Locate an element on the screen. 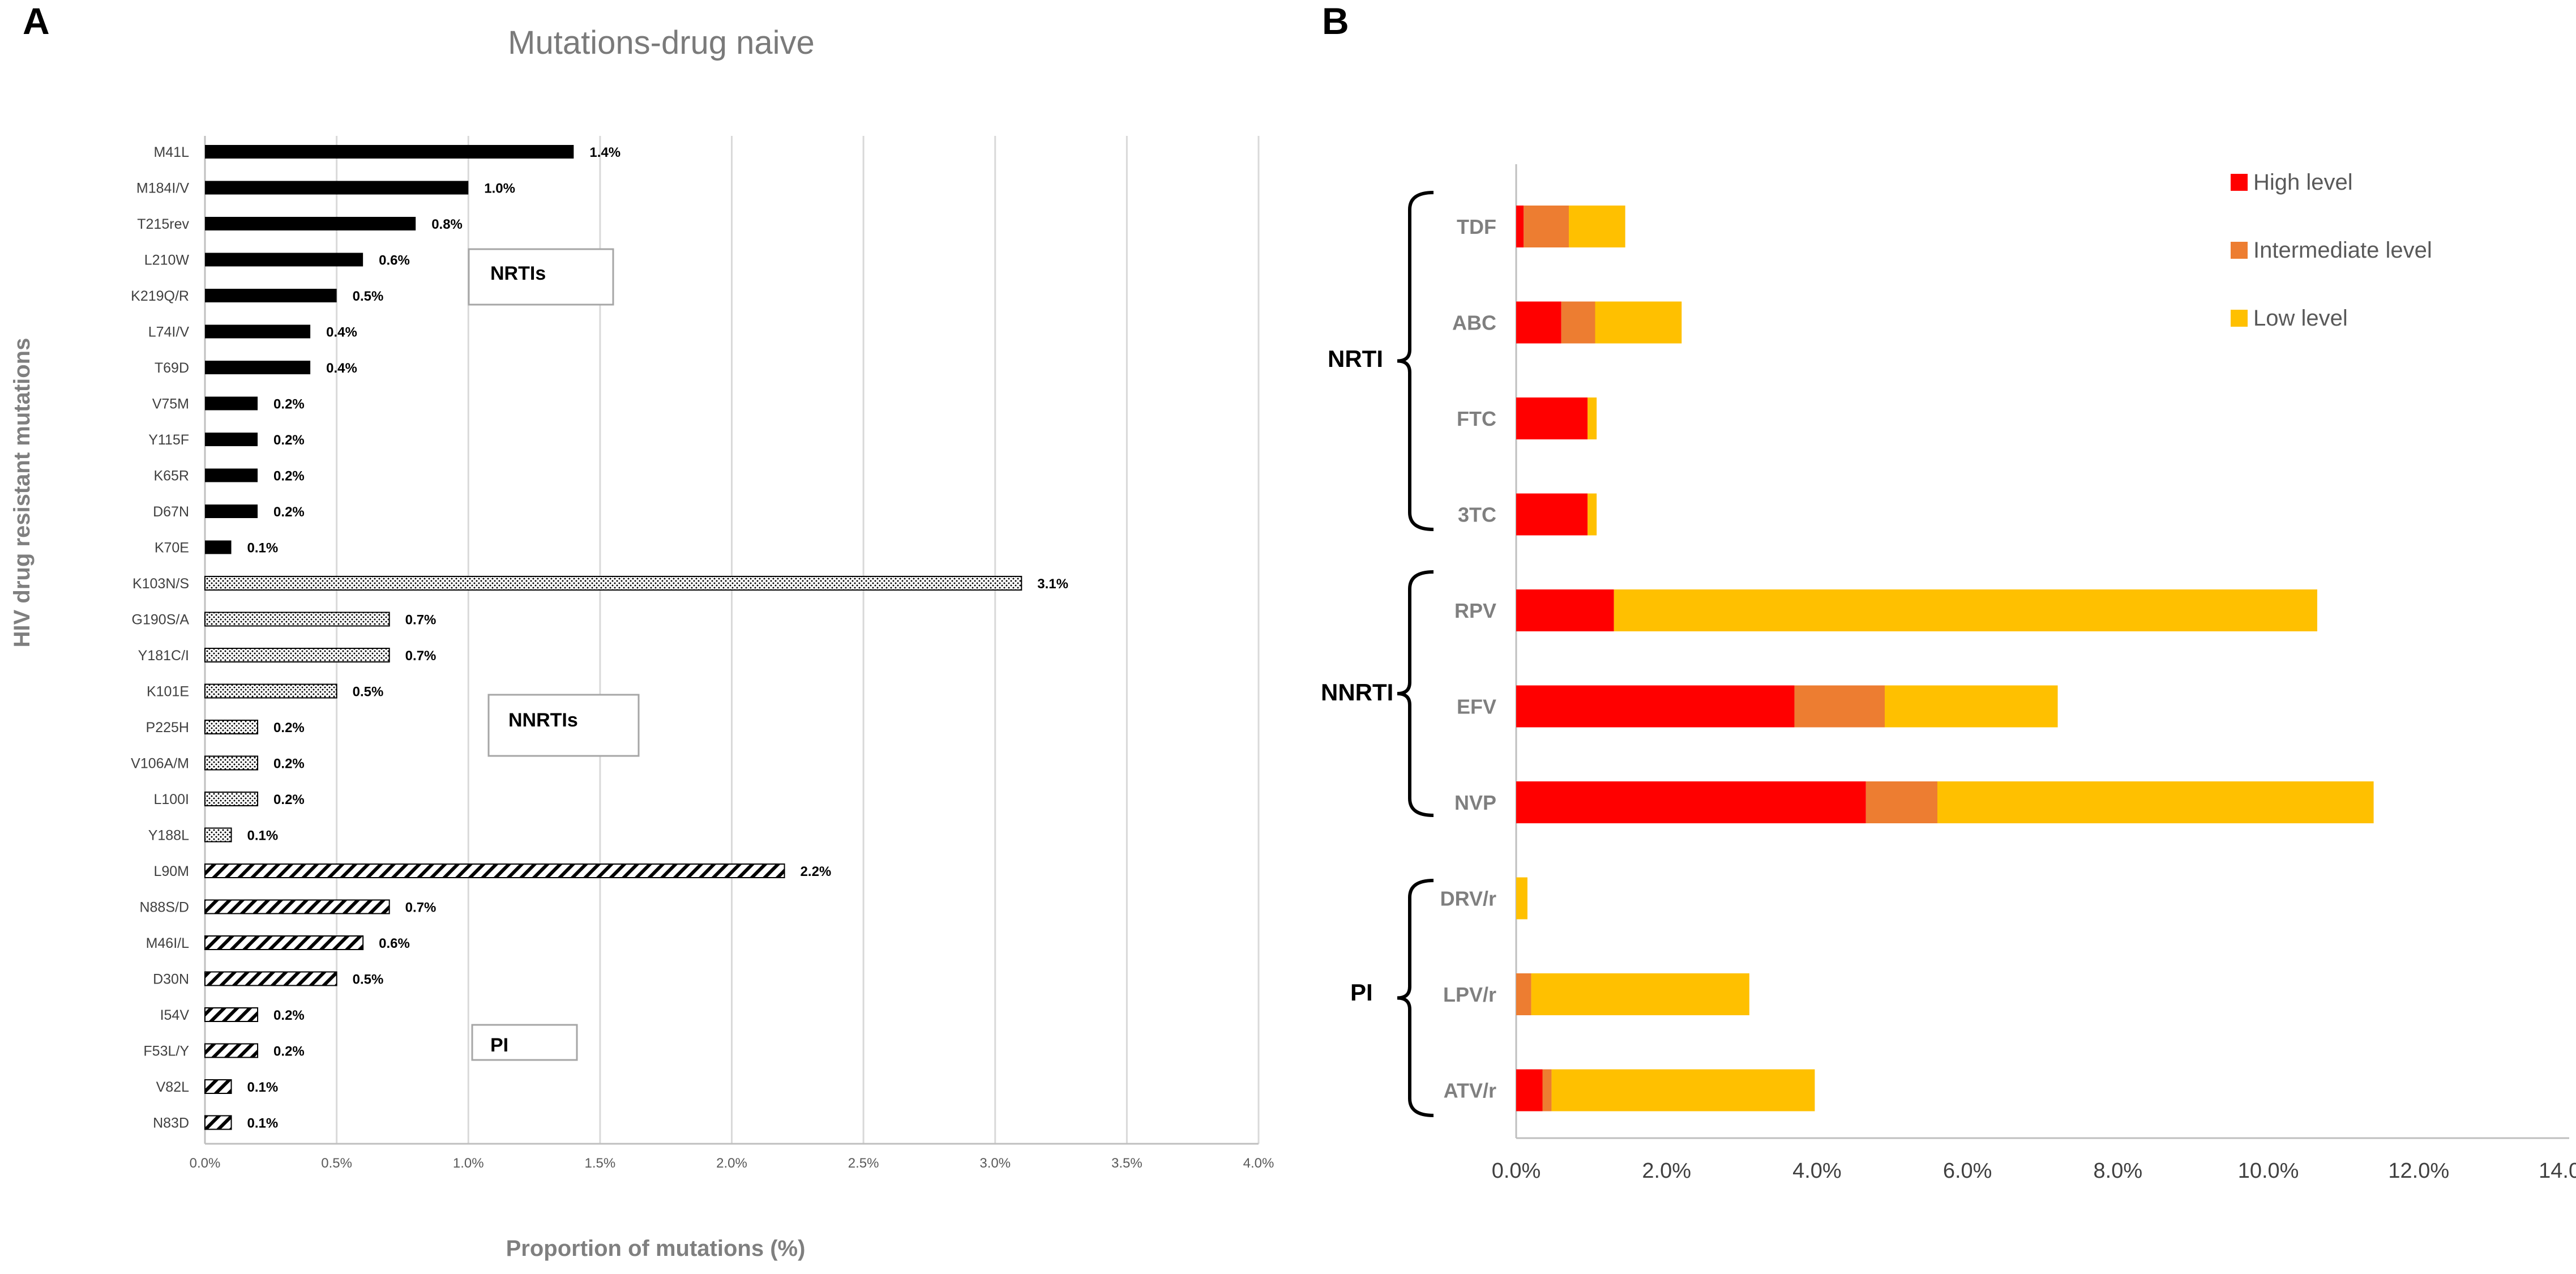  x-tick-label-a: 2.0% is located at coordinates (731, 1163).